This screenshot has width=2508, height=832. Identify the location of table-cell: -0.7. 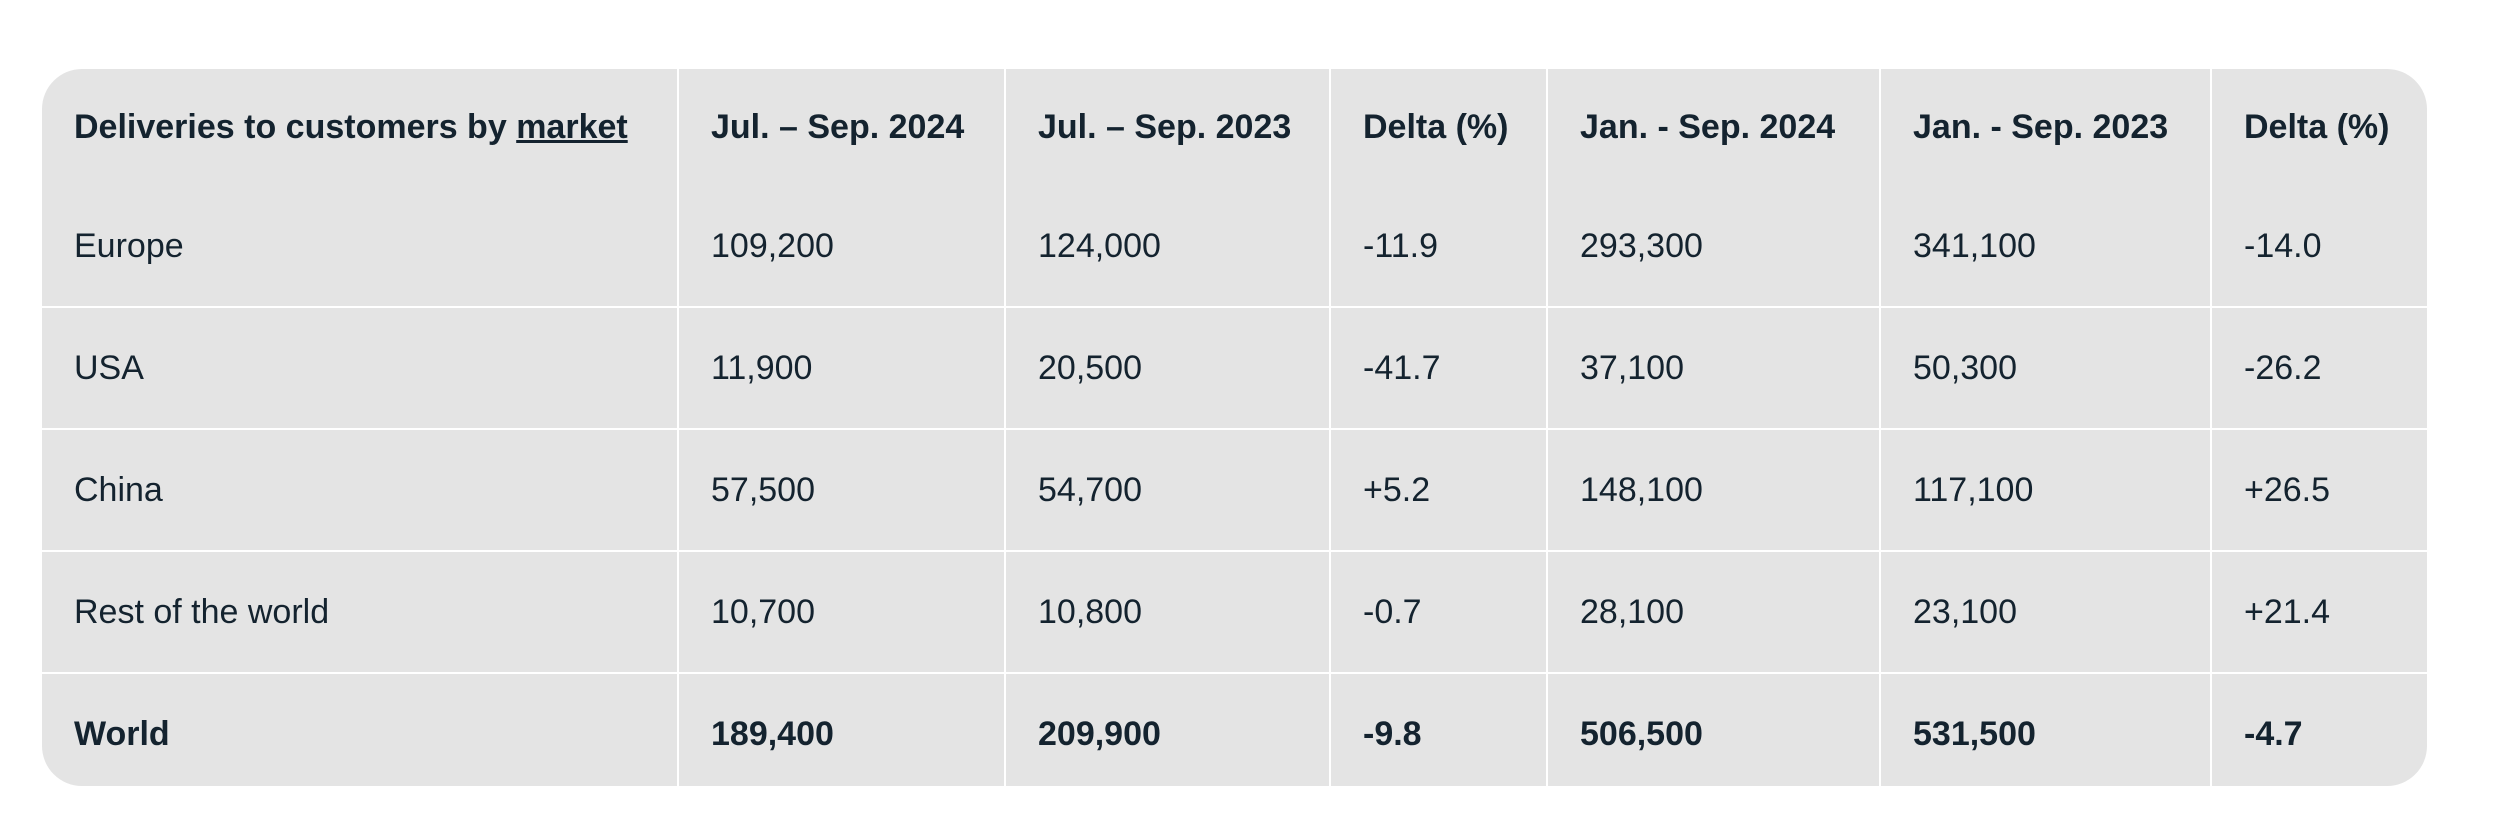
(1438, 612).